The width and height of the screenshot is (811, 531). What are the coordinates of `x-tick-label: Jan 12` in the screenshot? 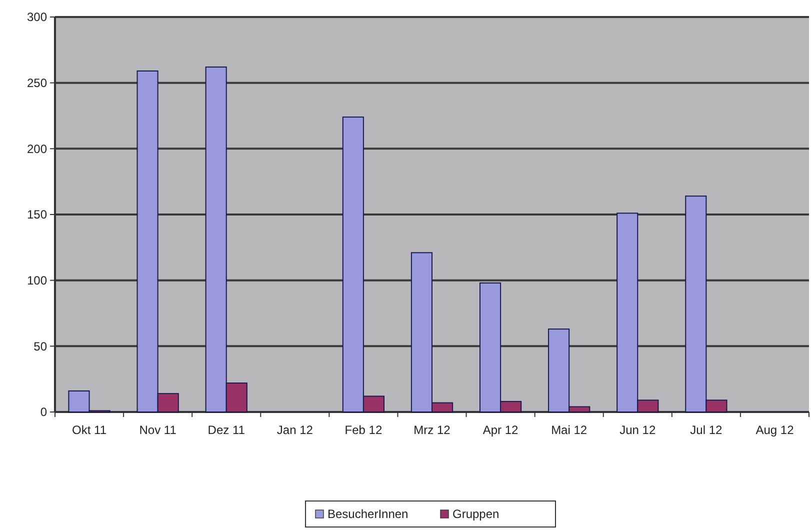 It's located at (295, 430).